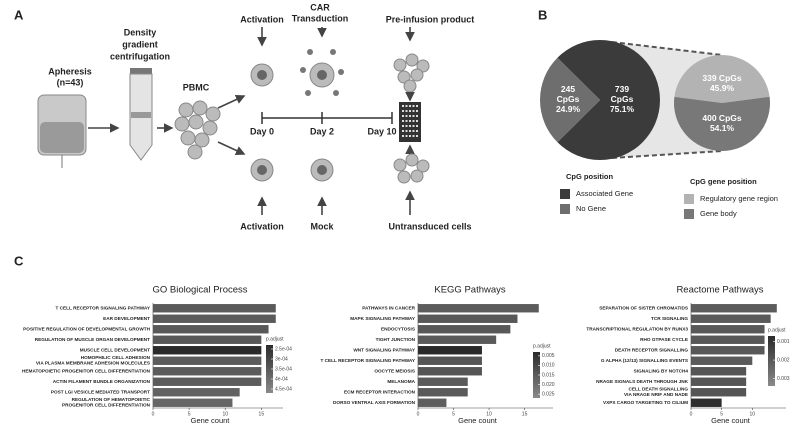 This screenshot has height=424, width=799. Describe the element at coordinates (721, 83) in the screenshot. I see `slice-label: 339 CpGs 45.9%` at that location.